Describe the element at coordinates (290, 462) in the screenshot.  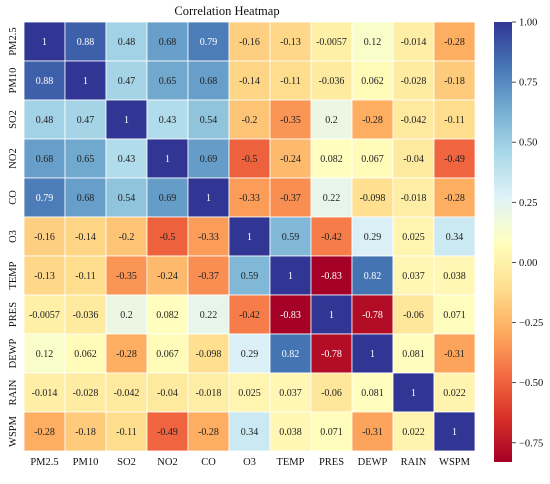
I see `x-tick-label: TEMP` at that location.